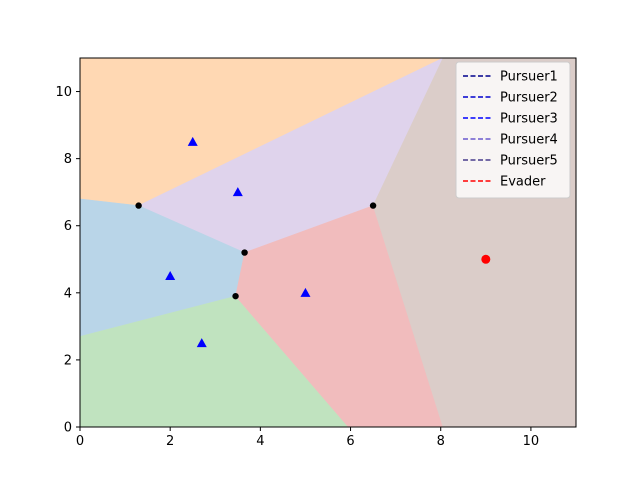 The width and height of the screenshot is (640, 480). Describe the element at coordinates (67, 260) in the screenshot. I see `y-axis-ticks: 0 2 4 6 8 10` at that location.